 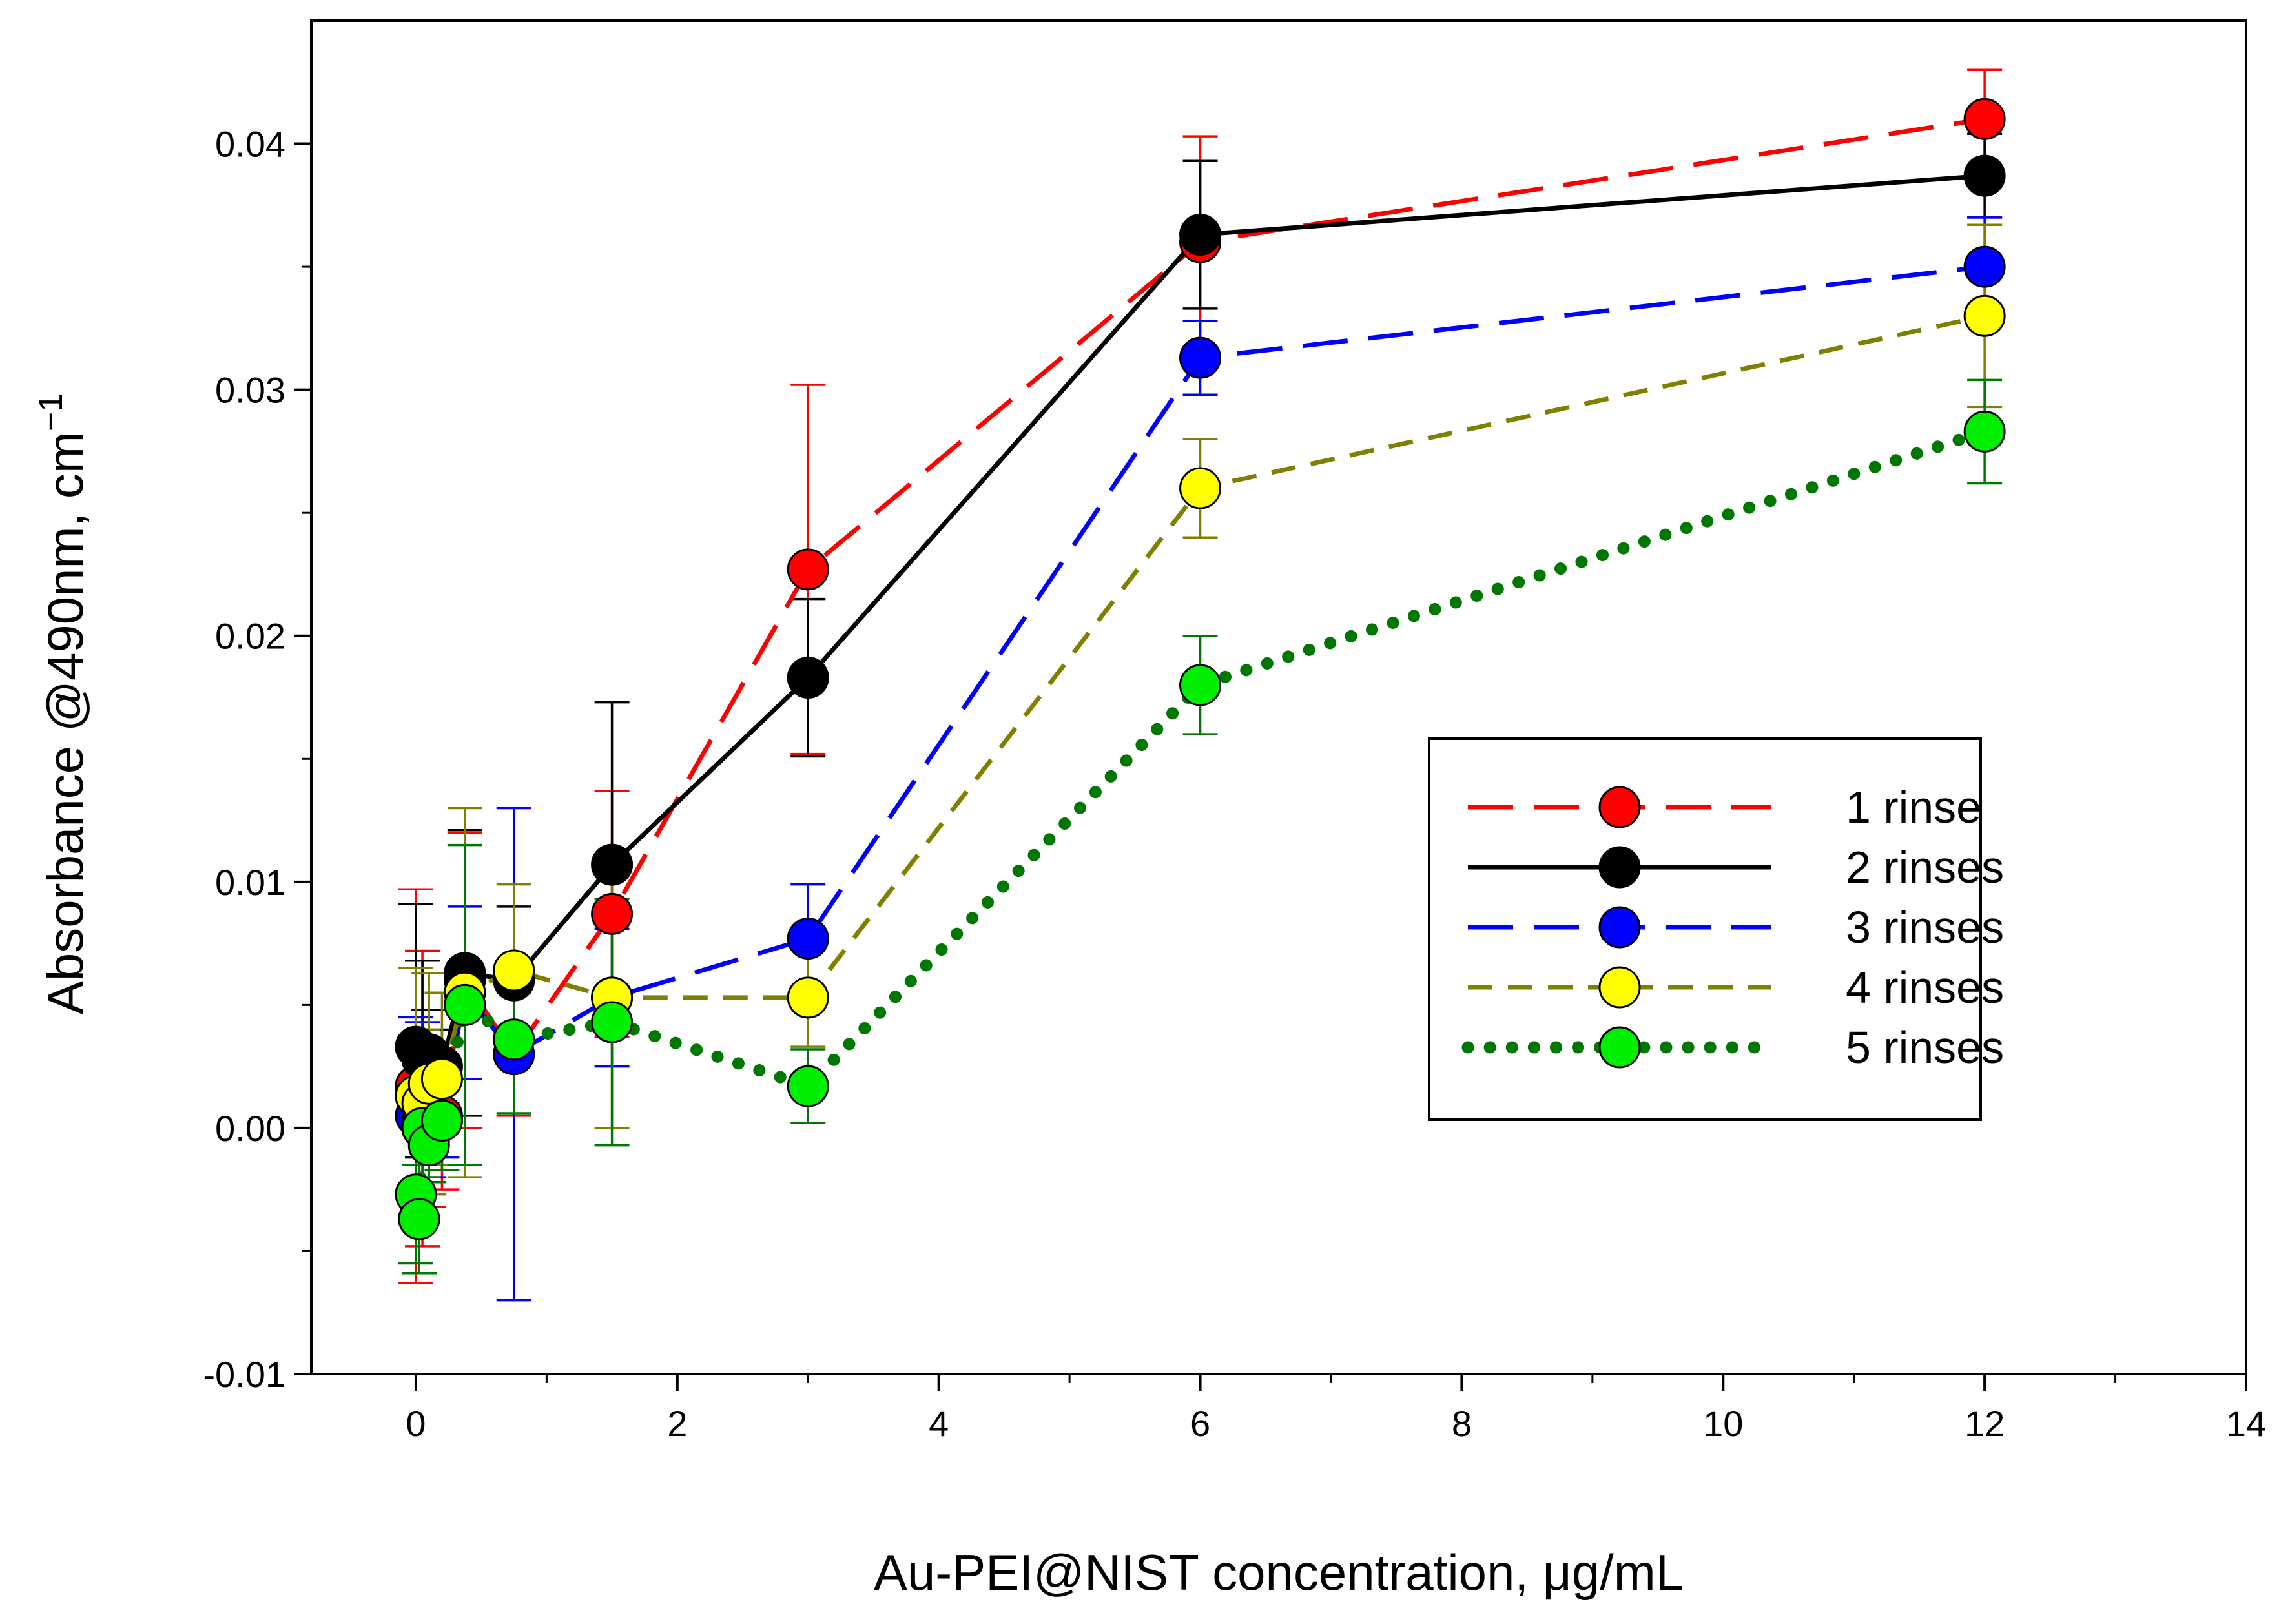 I want to click on legend-item-5: 5 rinses, so click(x=1732, y=1047).